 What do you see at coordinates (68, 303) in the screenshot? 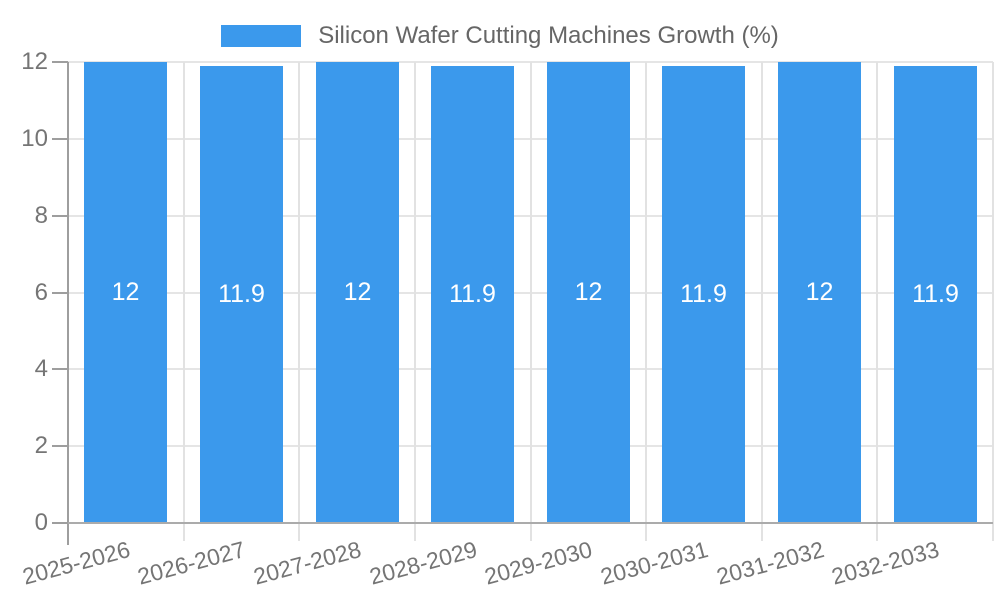
I see `y-axis-line` at bounding box center [68, 303].